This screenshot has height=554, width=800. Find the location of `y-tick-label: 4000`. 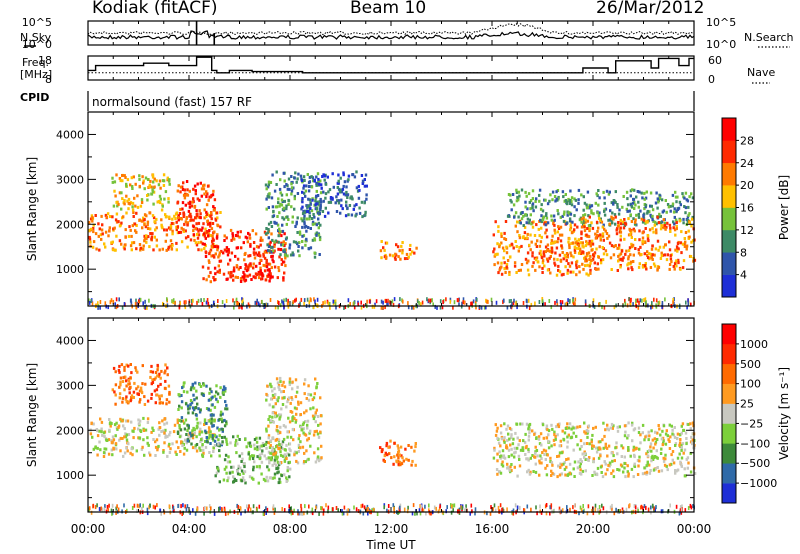

y-tick-label: 4000 is located at coordinates (70, 340).